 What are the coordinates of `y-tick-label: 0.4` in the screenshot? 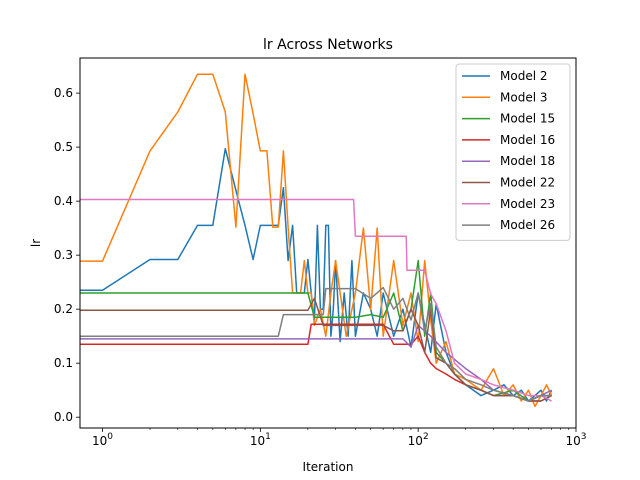 It's located at (63, 201).